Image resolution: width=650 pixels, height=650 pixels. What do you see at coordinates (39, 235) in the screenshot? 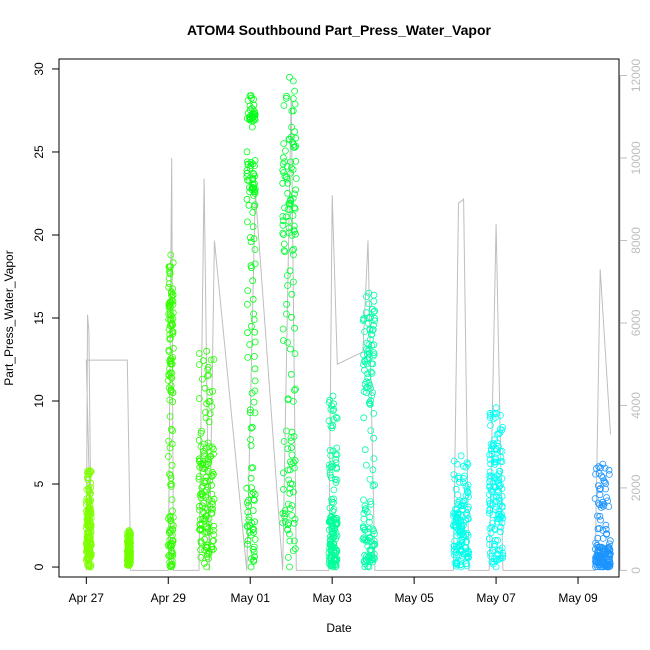
I see `y-tick-label: 20` at bounding box center [39, 235].